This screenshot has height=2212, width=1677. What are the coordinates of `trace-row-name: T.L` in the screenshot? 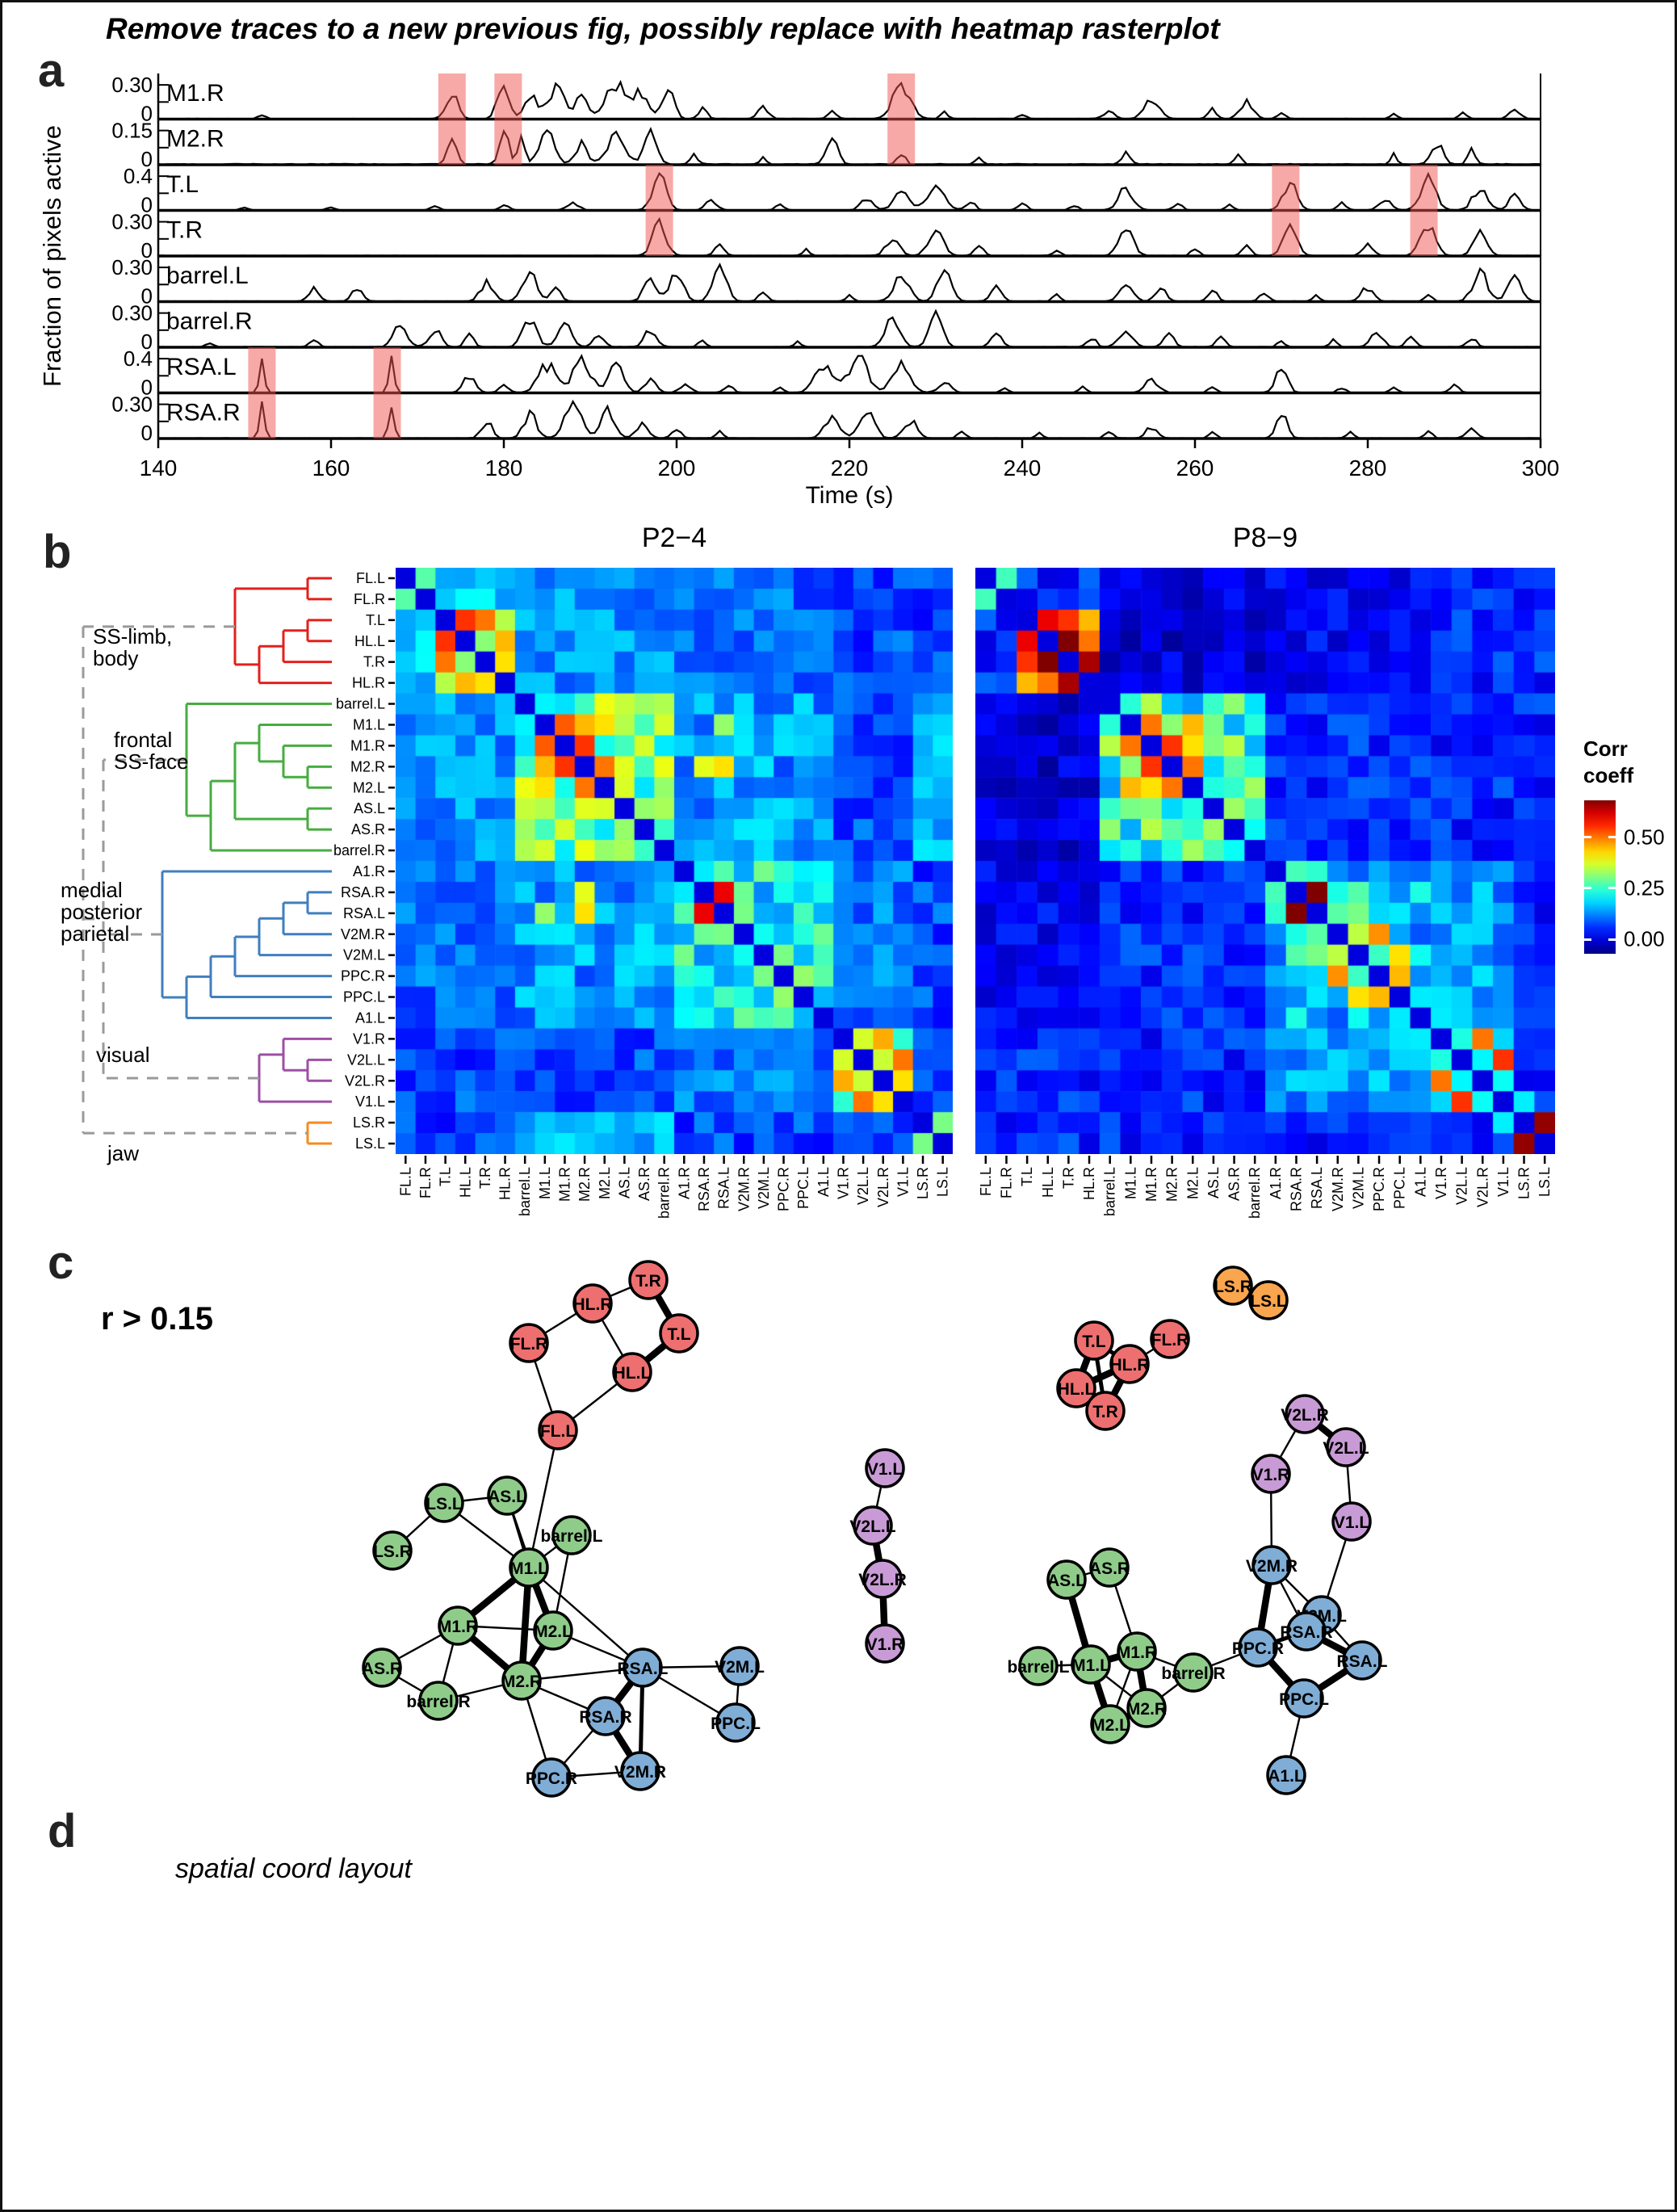 It's located at (182, 185).